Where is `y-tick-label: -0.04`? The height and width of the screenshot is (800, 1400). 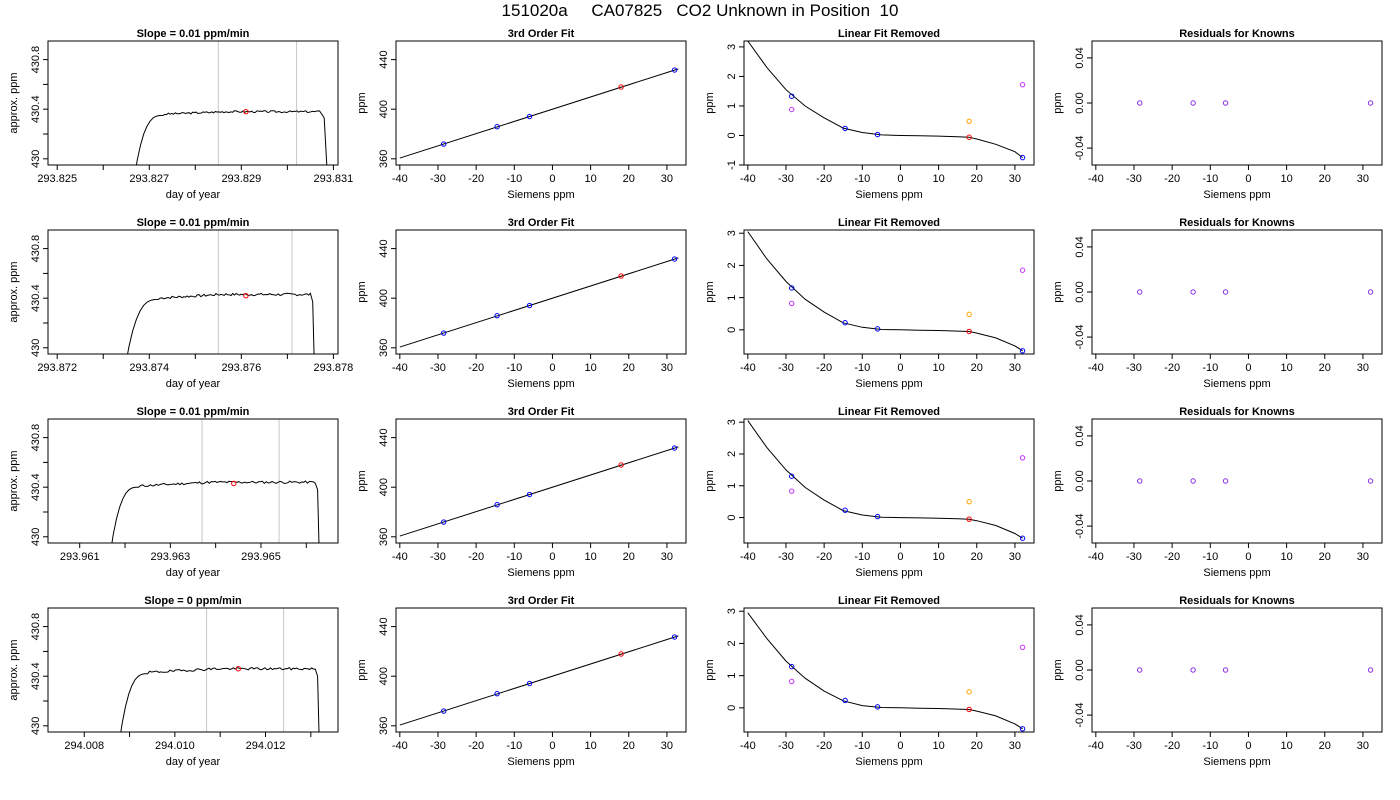 y-tick-label: -0.04 is located at coordinates (1080, 148).